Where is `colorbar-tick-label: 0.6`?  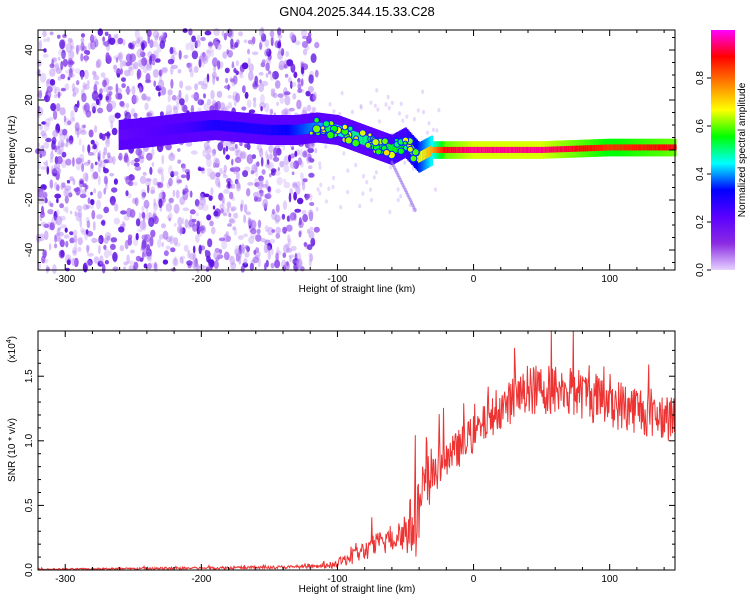 colorbar-tick-label: 0.6 is located at coordinates (700, 126).